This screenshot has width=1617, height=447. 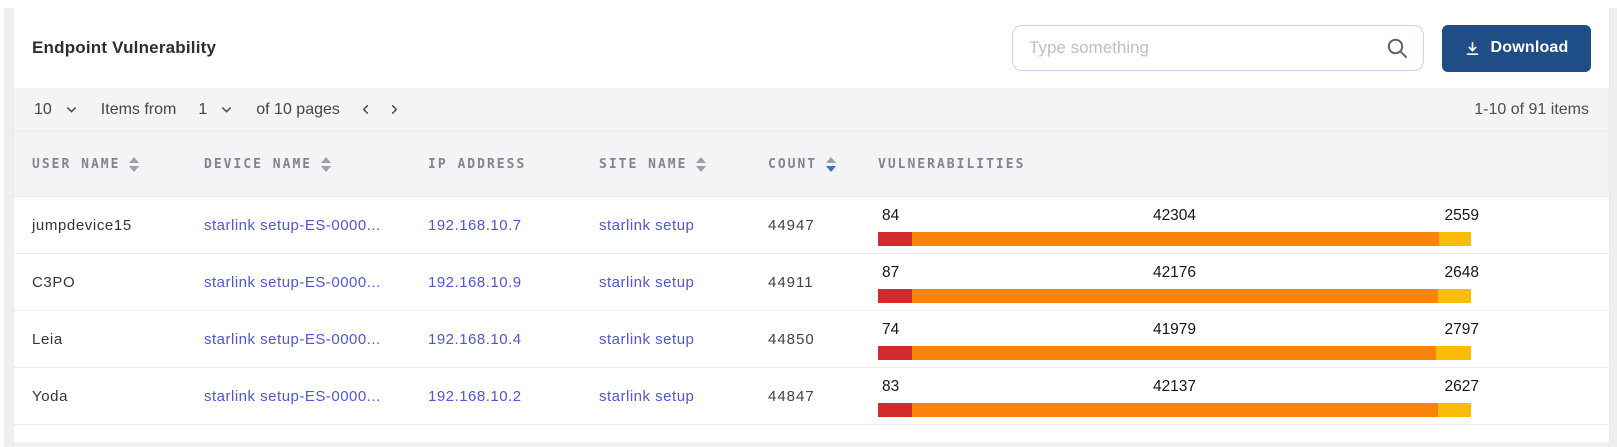 What do you see at coordinates (1178, 396) in the screenshot?
I see `vulnerabilities-cell: 83 42137 2627` at bounding box center [1178, 396].